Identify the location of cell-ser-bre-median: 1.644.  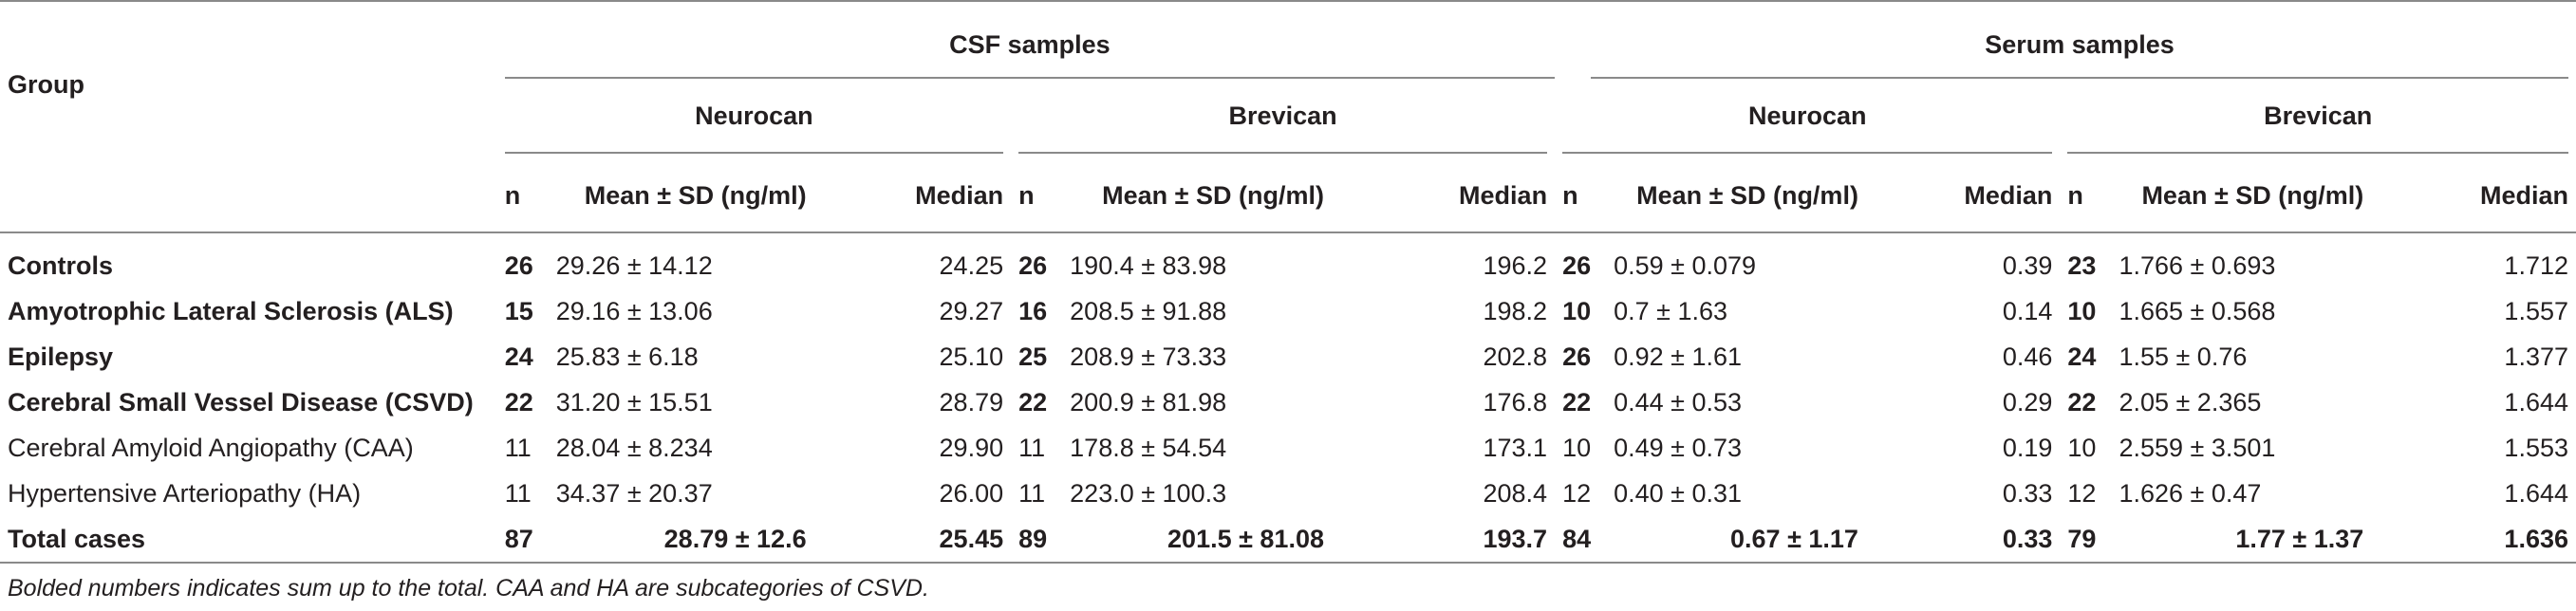
(2536, 493).